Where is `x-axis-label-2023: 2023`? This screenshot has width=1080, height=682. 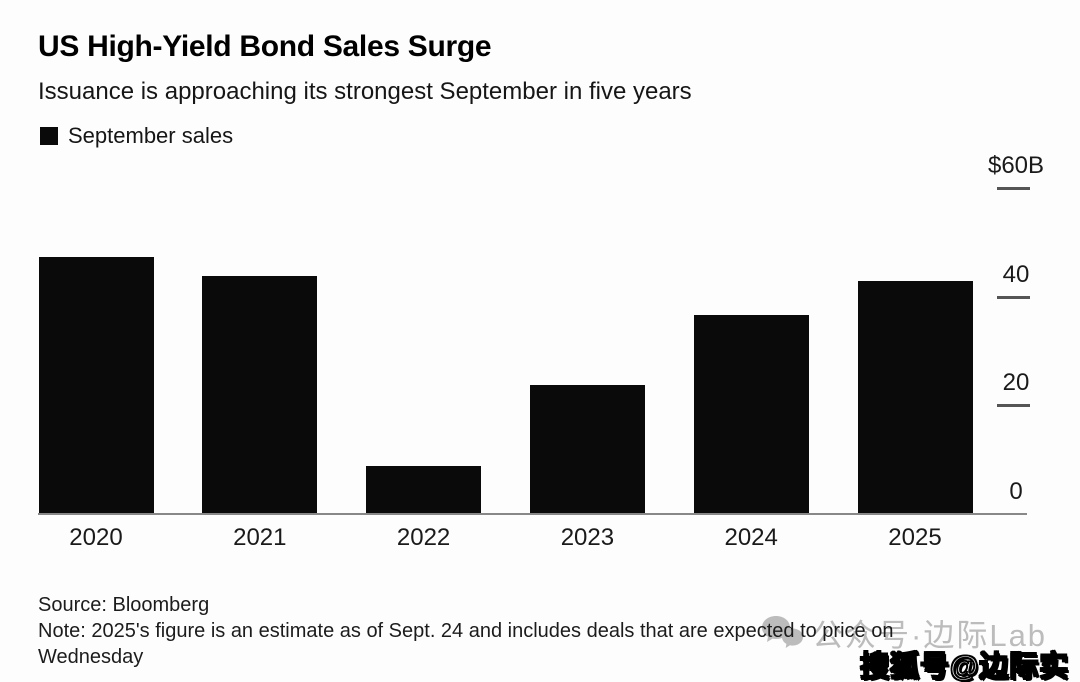 x-axis-label-2023: 2023 is located at coordinates (587, 537).